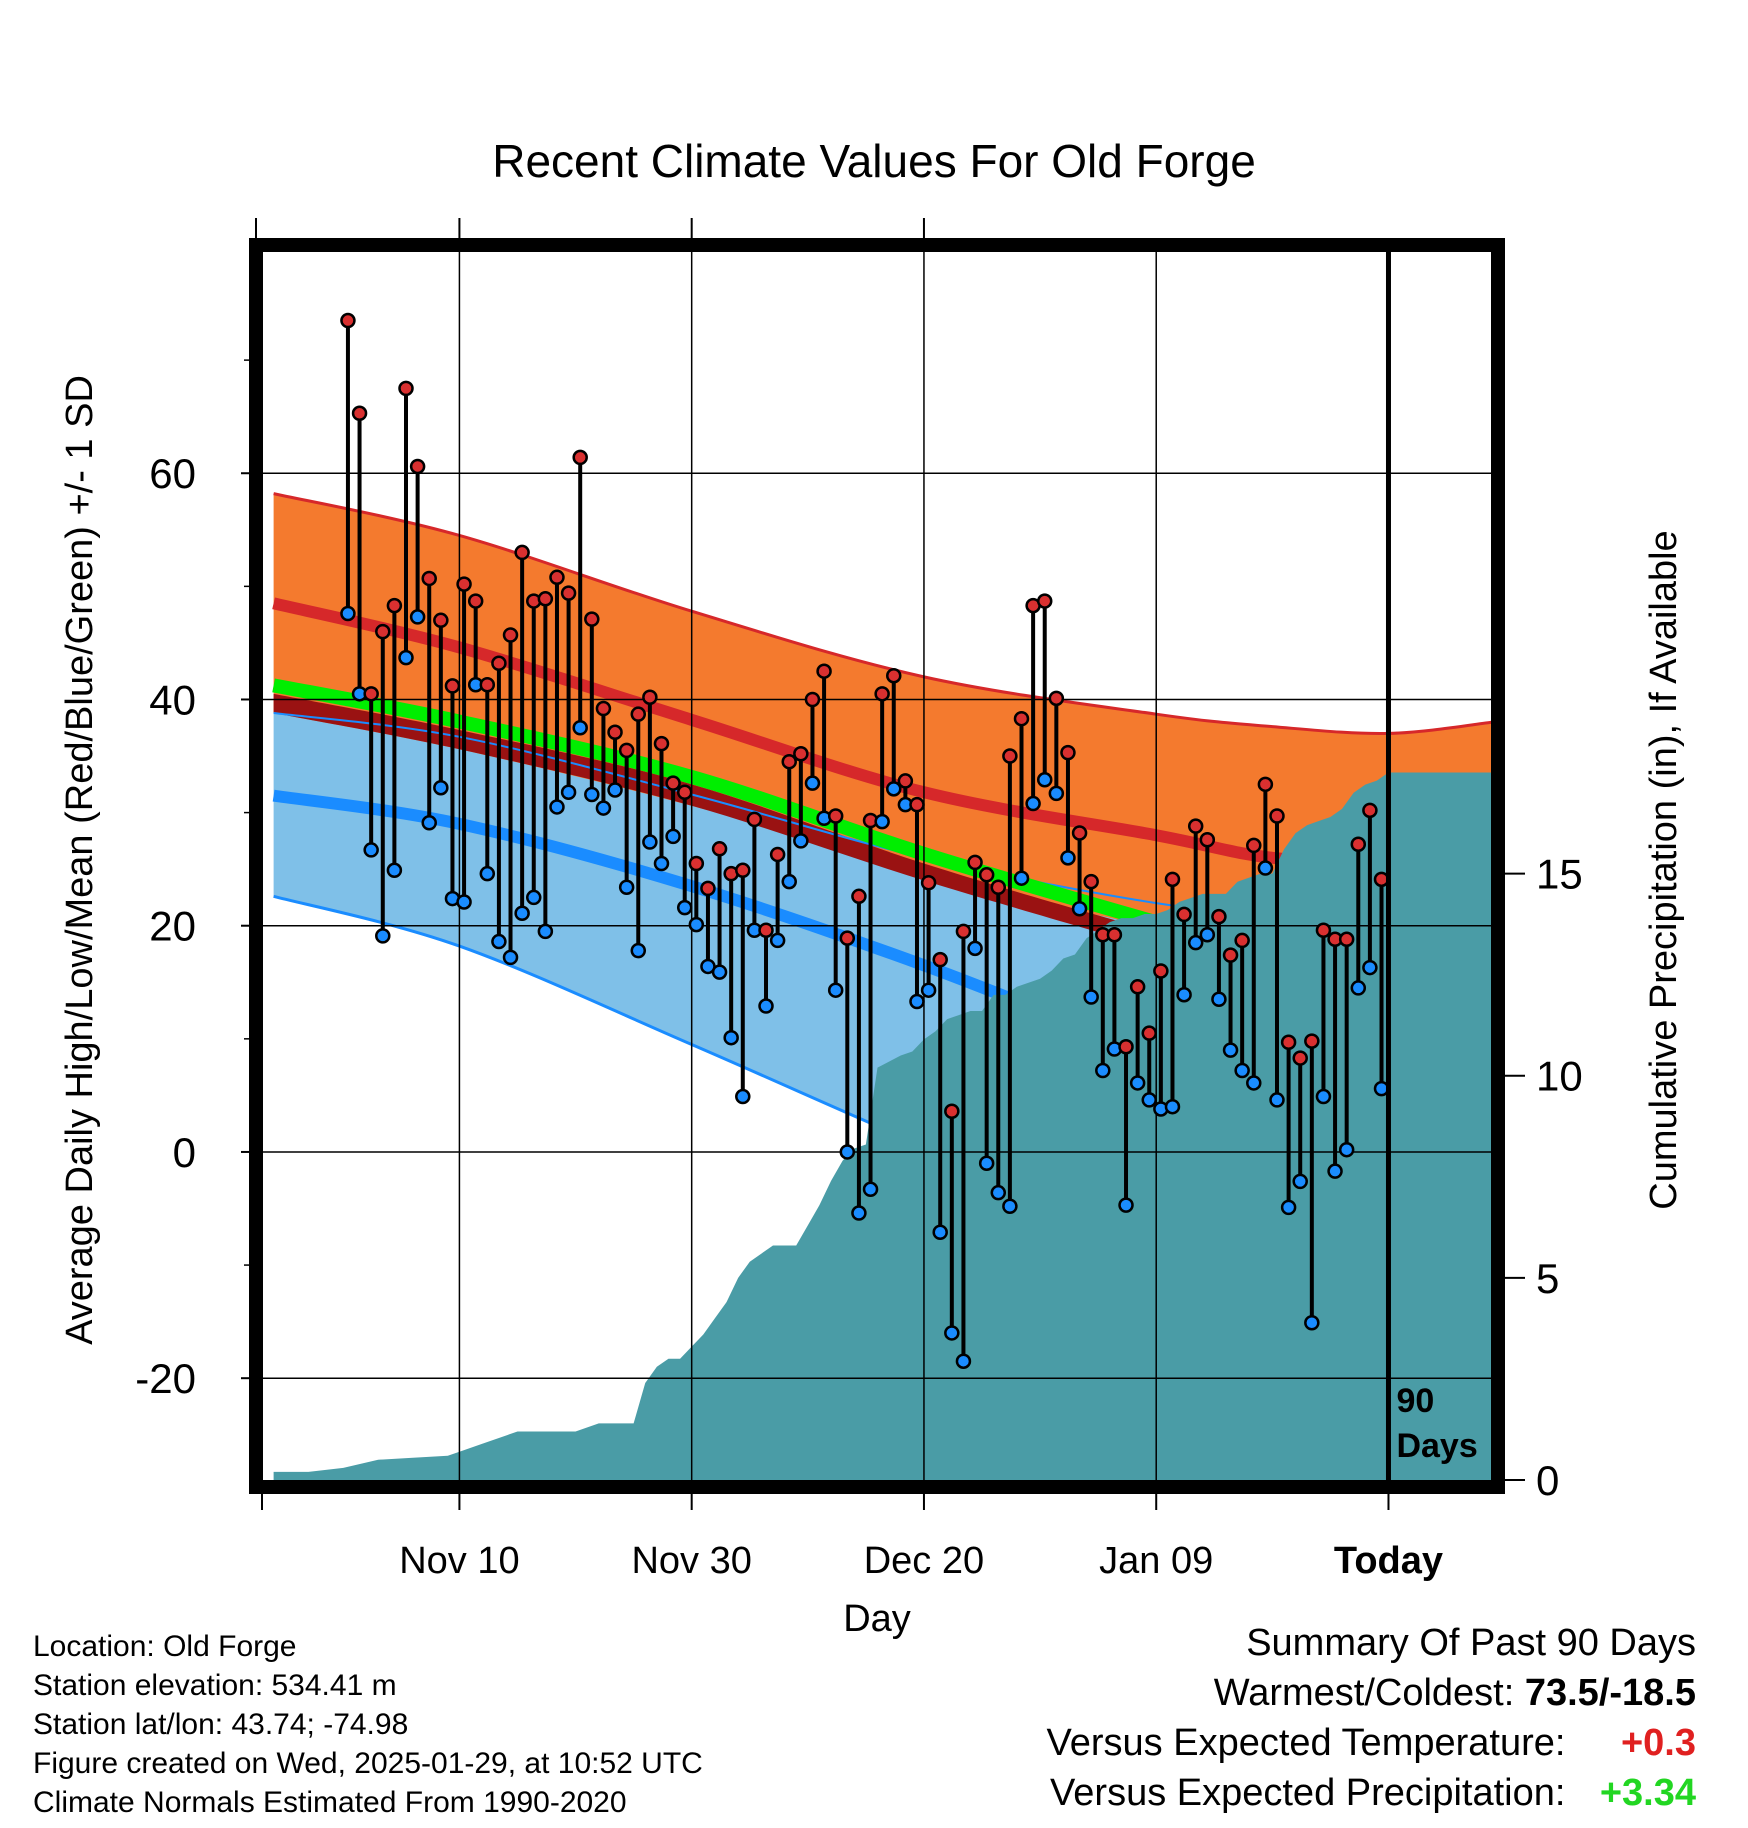  Describe the element at coordinates (924, 1561) in the screenshot. I see `x-tick-label: Dec 20` at that location.